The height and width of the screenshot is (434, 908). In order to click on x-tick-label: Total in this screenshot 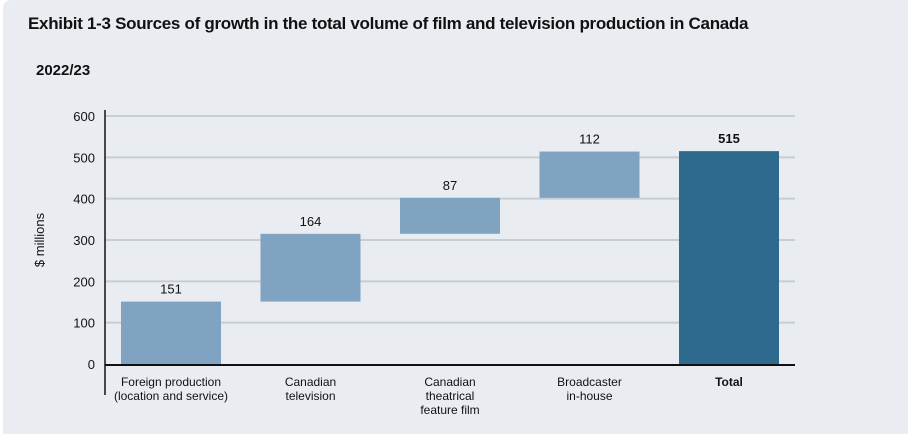, I will do `click(729, 382)`.